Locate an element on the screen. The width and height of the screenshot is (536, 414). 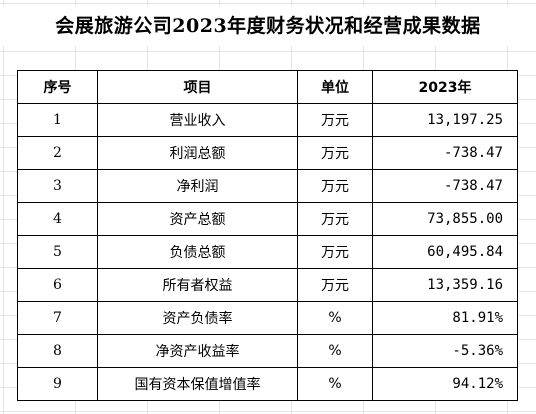
table-row: 7 资产负债率 % 81.91% is located at coordinates (267, 318).